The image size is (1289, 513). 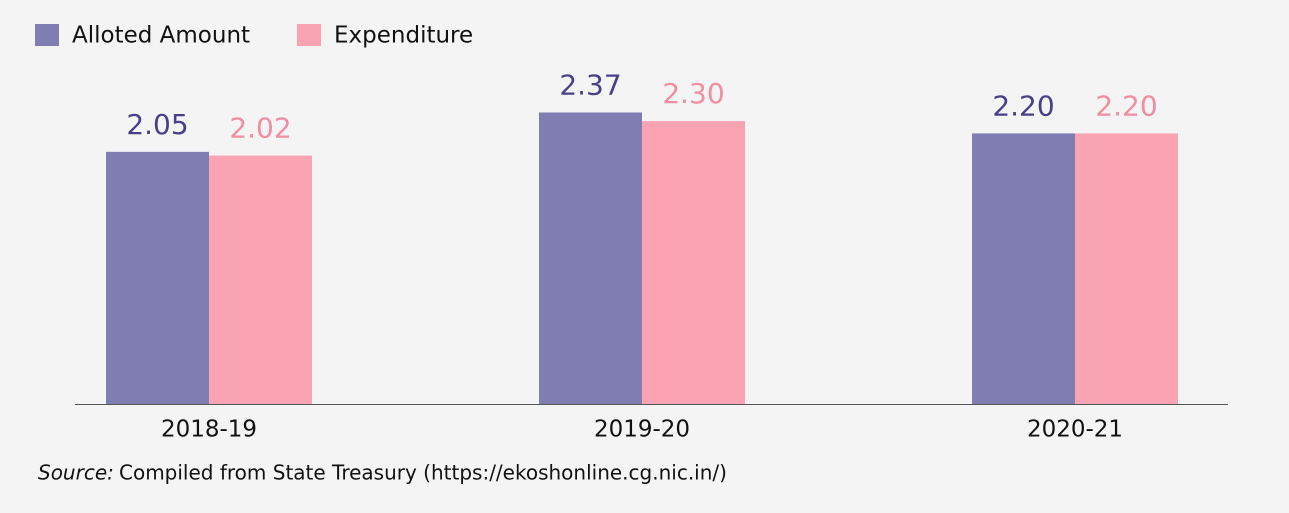 What do you see at coordinates (76, 473) in the screenshot?
I see `source-label: Source:` at bounding box center [76, 473].